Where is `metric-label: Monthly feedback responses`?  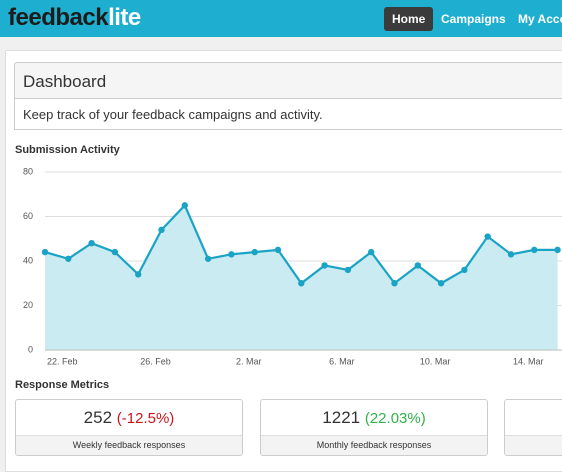 metric-label: Monthly feedback responses is located at coordinates (374, 445).